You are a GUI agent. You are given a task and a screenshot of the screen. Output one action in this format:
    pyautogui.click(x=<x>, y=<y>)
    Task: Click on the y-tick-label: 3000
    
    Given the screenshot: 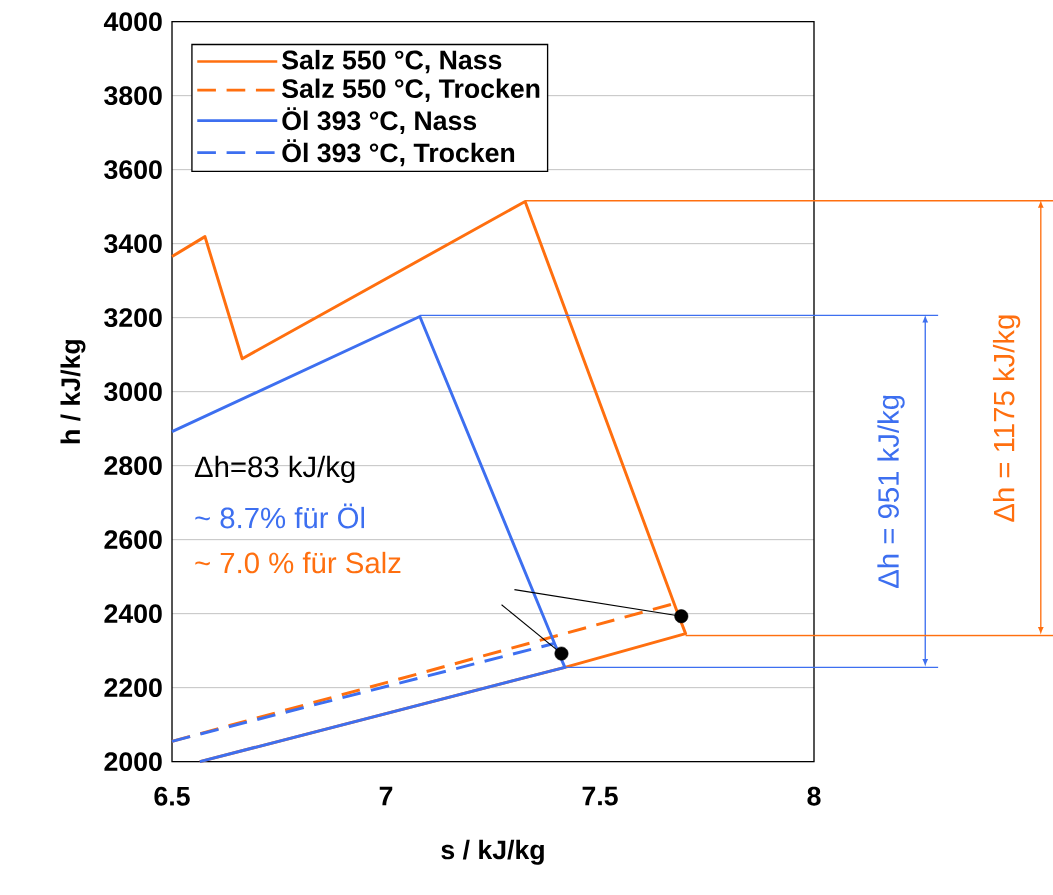 What is the action you would take?
    pyautogui.click(x=133, y=392)
    